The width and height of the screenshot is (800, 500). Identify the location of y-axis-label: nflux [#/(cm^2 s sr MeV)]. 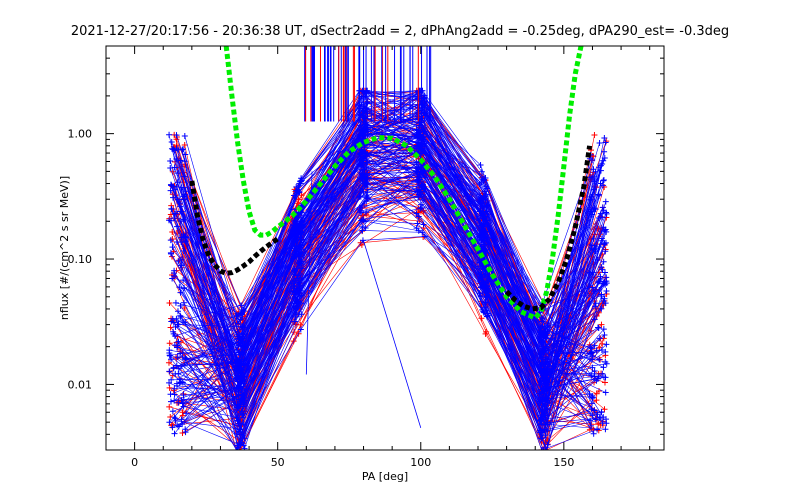
(64, 248).